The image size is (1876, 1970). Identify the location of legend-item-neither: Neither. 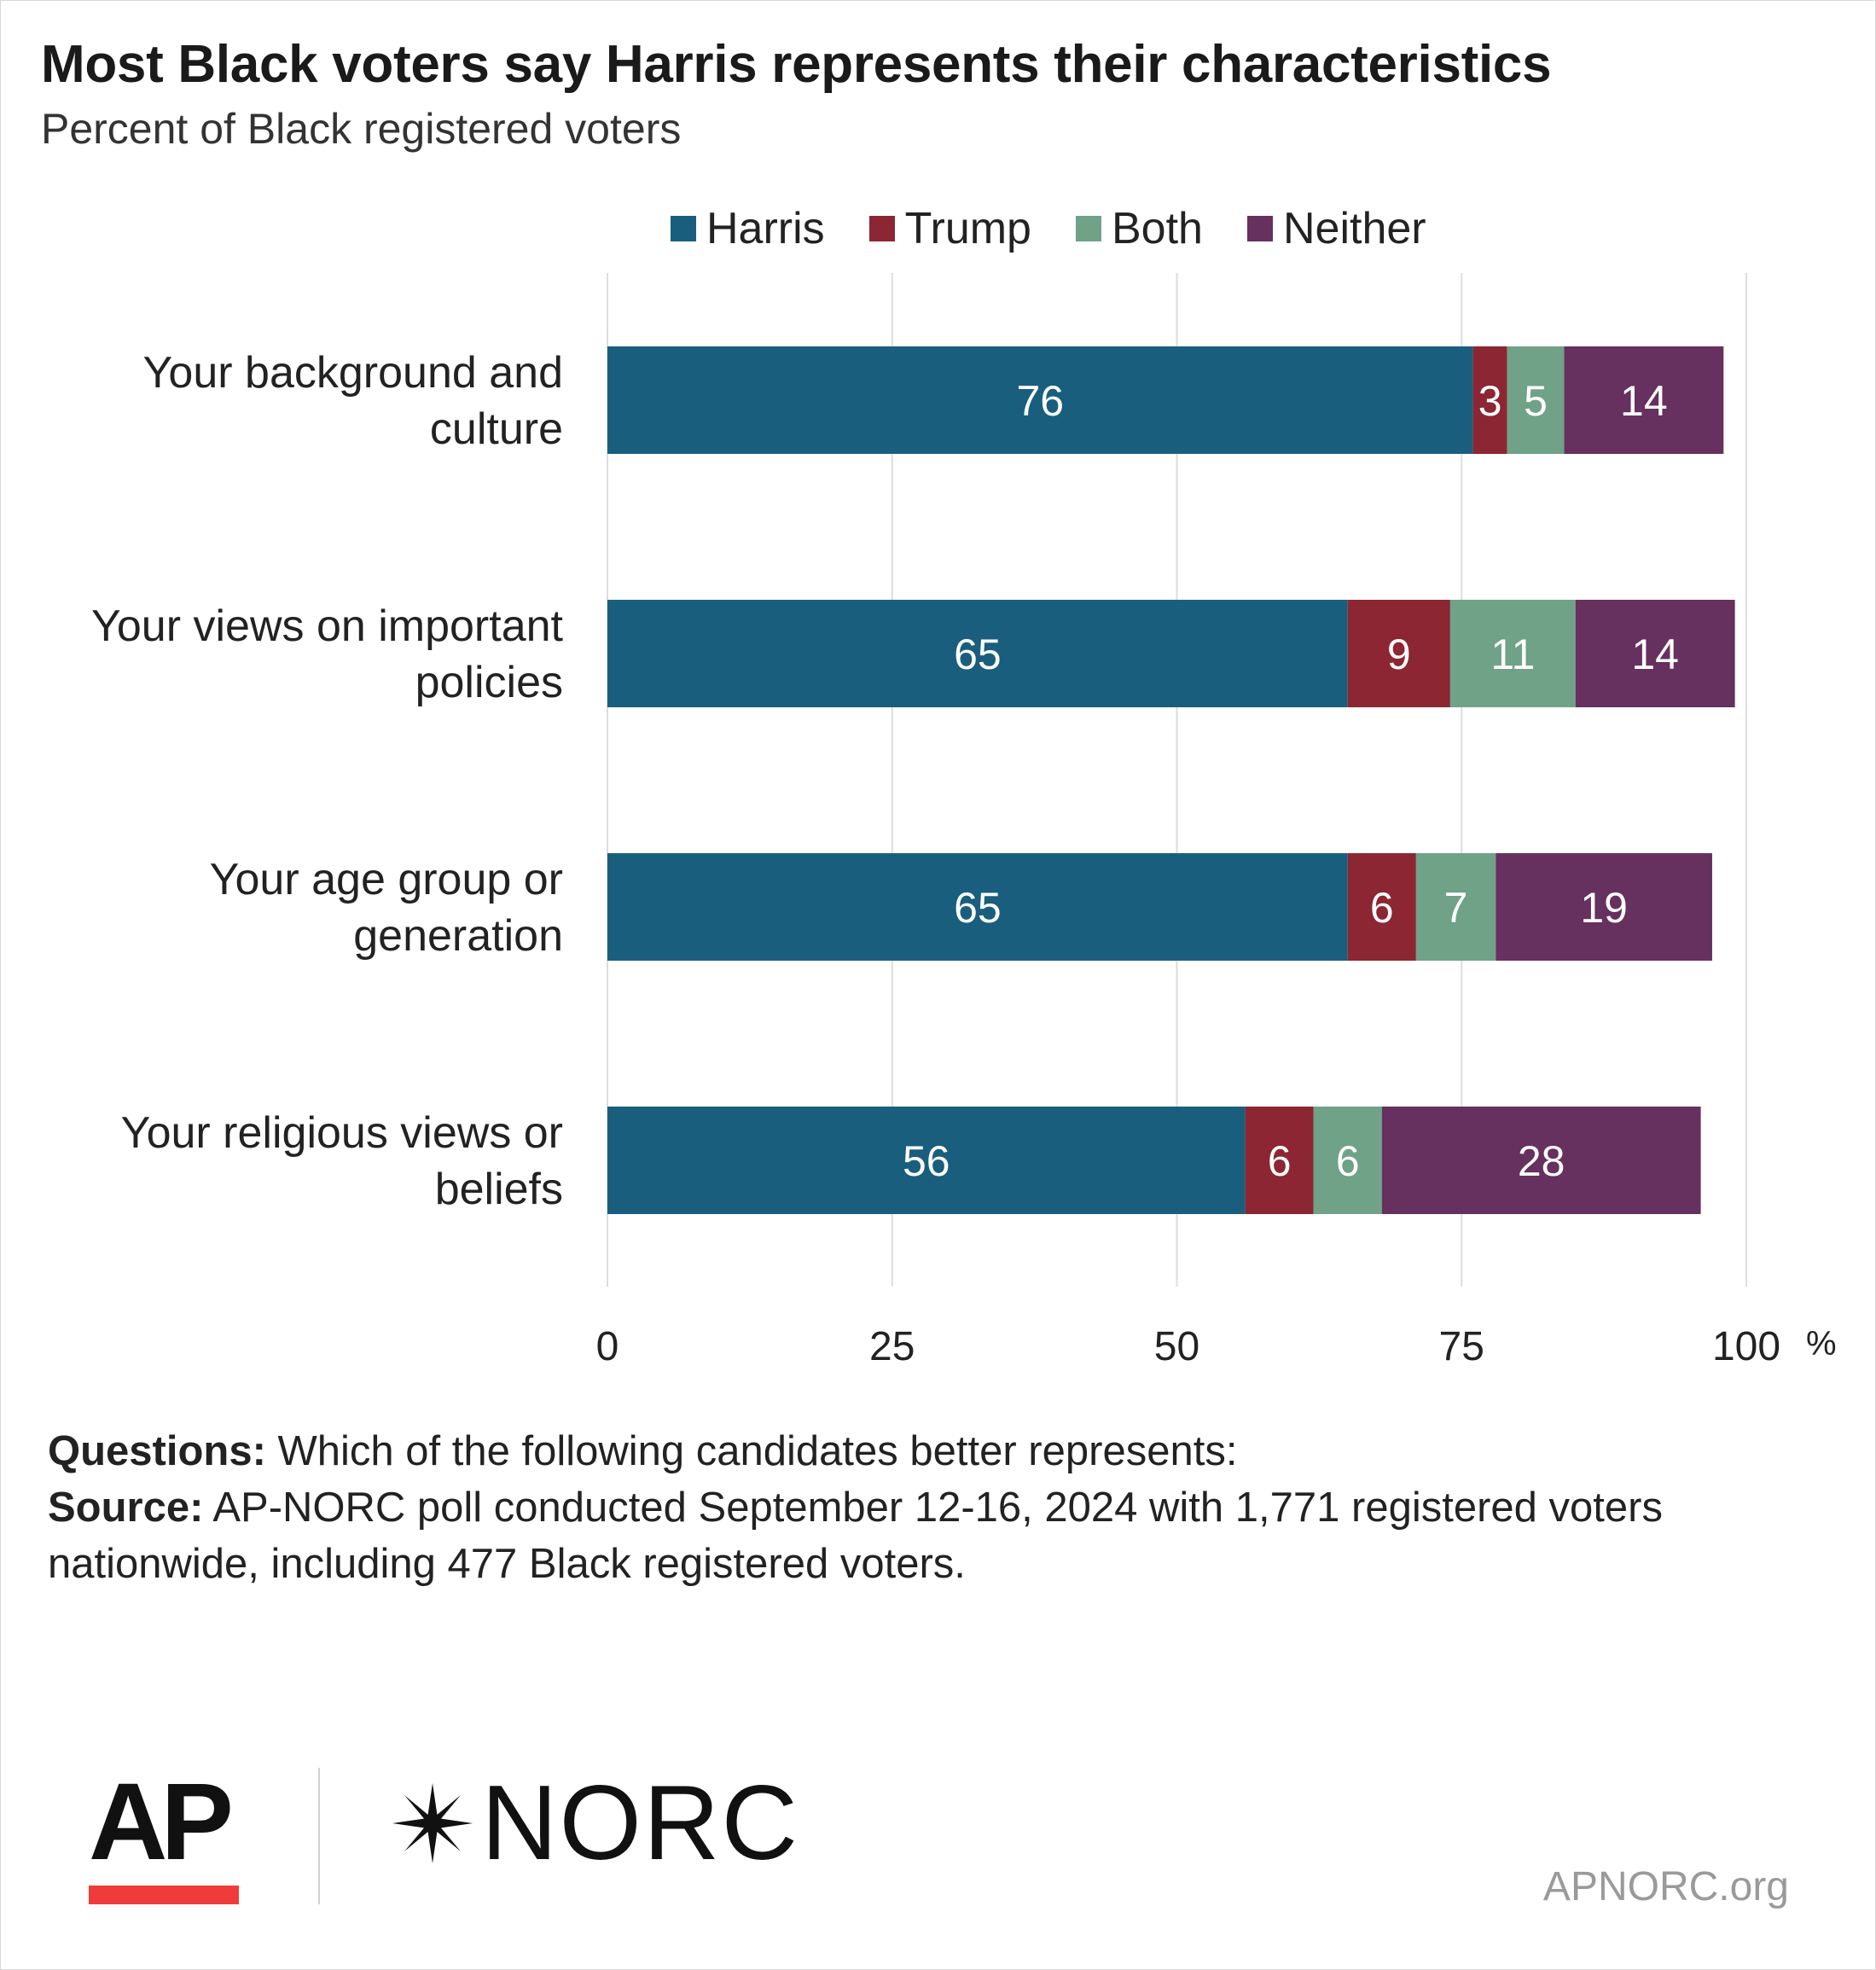
(1336, 228).